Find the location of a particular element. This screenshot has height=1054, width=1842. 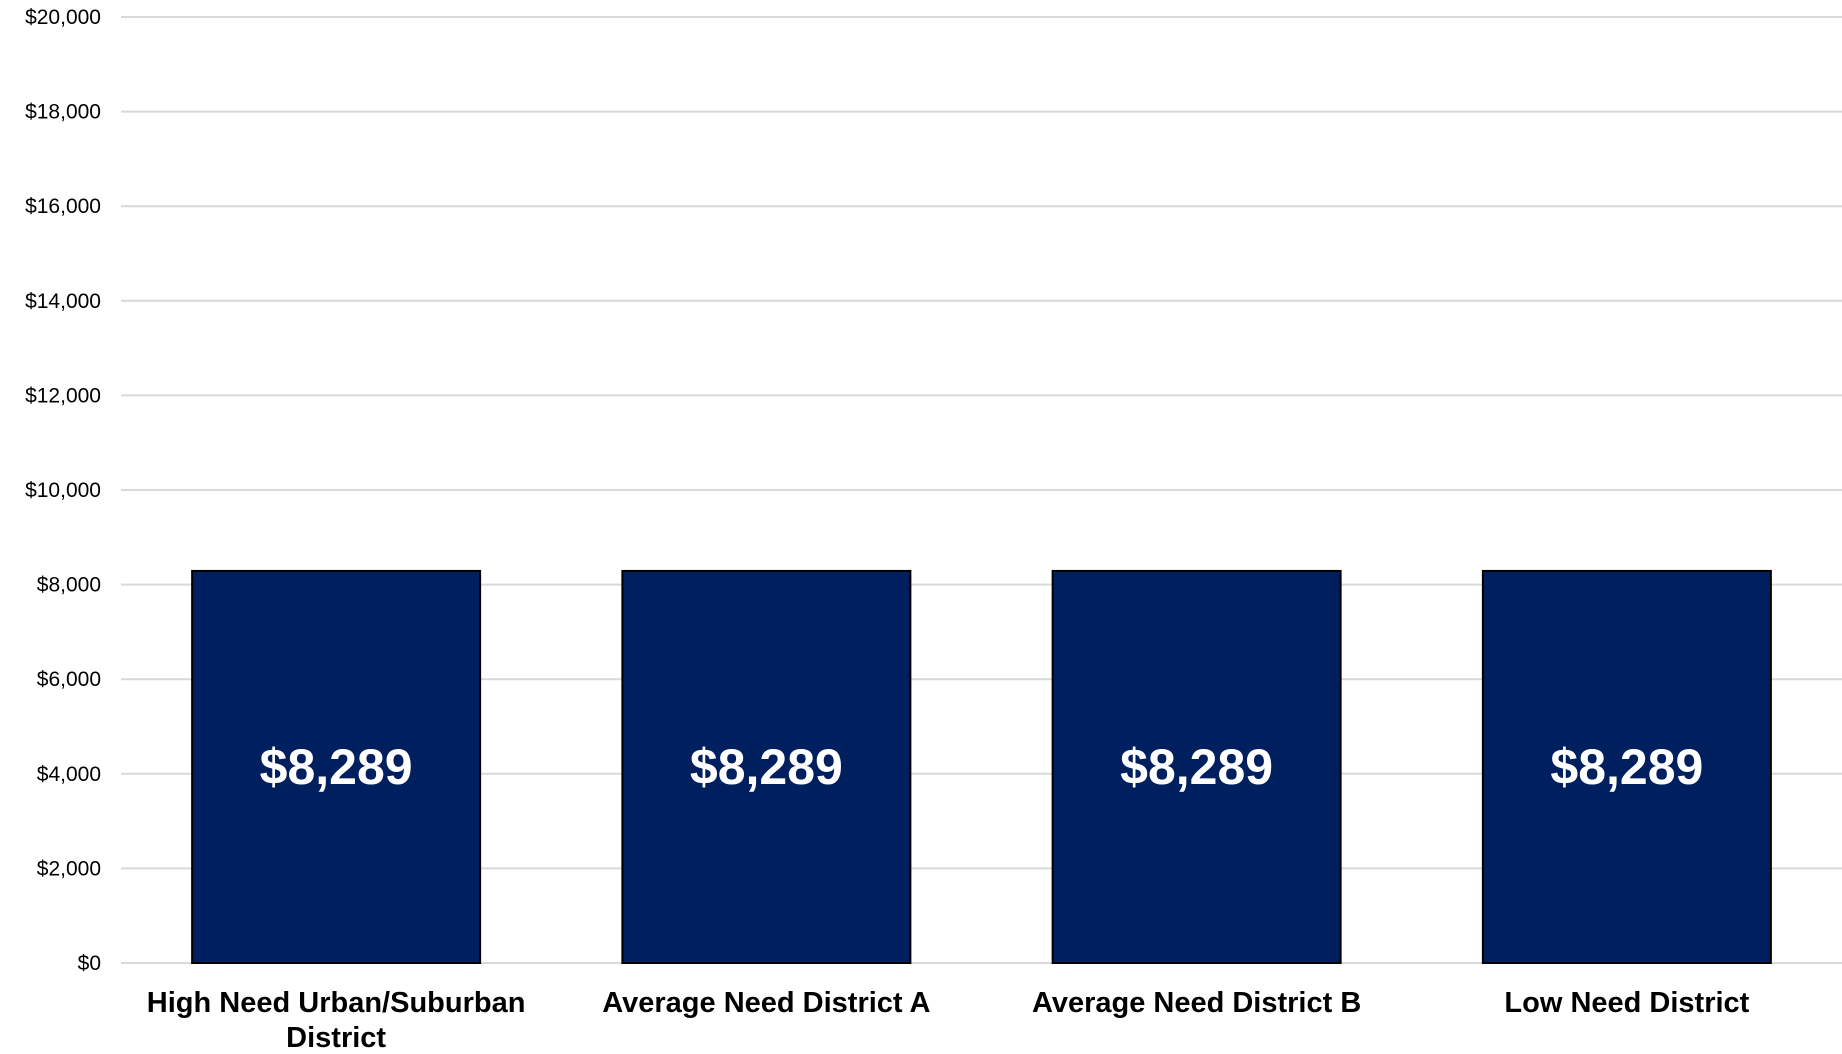

x-category-label: Average Need District B is located at coordinates (1196, 1003).